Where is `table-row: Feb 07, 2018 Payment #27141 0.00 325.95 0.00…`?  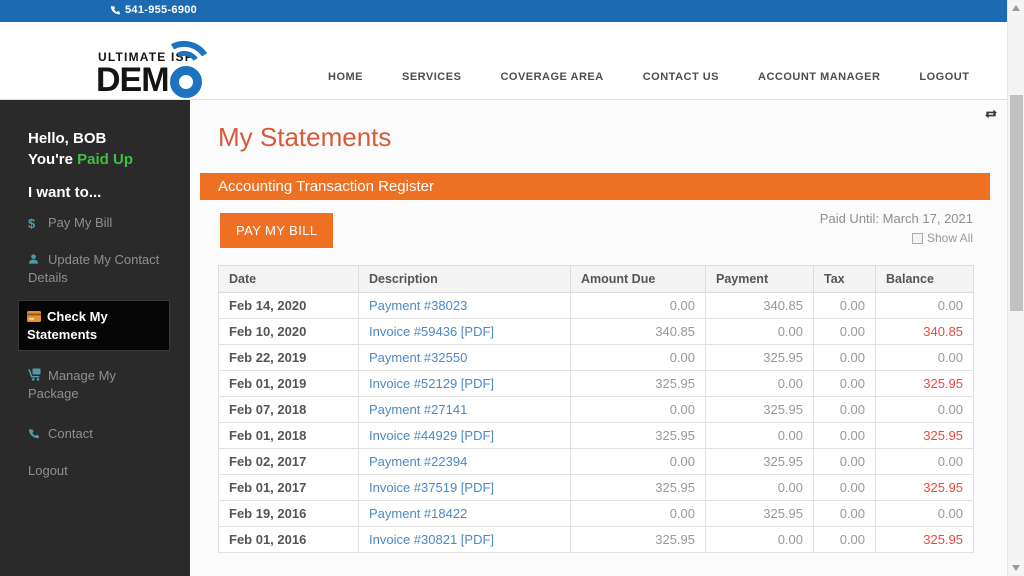 table-row: Feb 07, 2018 Payment #27141 0.00 325.95 0.00… is located at coordinates (596, 409).